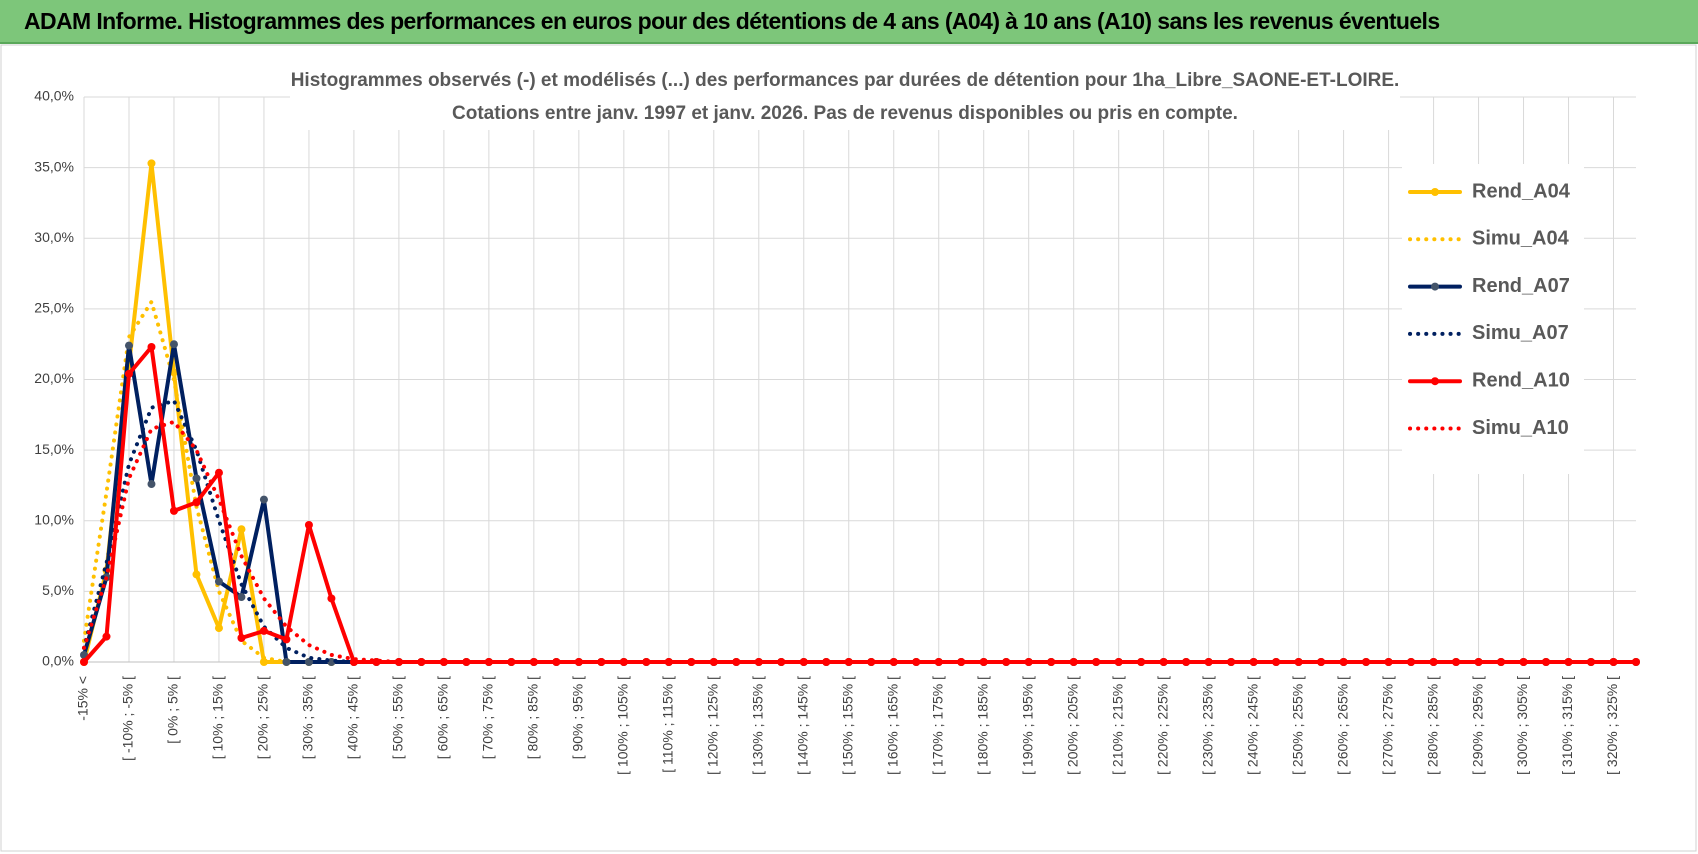  I want to click on title-background, so click(845, 97).